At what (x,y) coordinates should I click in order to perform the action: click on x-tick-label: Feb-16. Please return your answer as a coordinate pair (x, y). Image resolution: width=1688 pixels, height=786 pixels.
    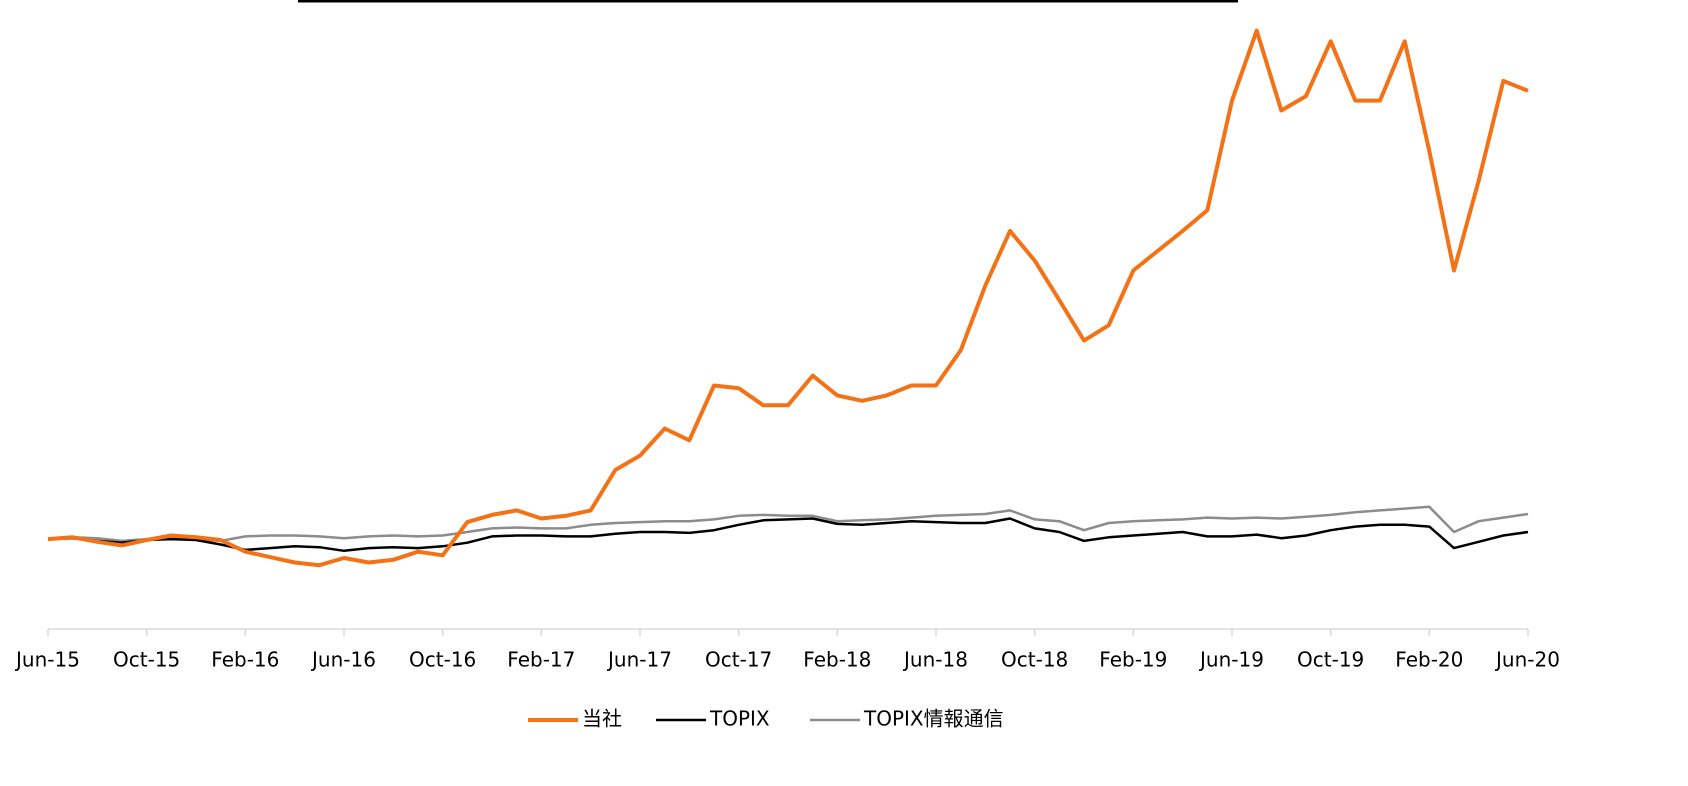
    Looking at the image, I should click on (245, 660).